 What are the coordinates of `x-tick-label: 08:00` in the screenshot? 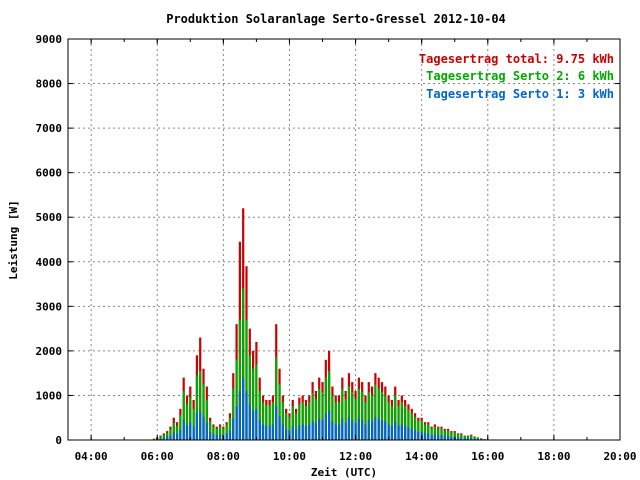 It's located at (223, 456).